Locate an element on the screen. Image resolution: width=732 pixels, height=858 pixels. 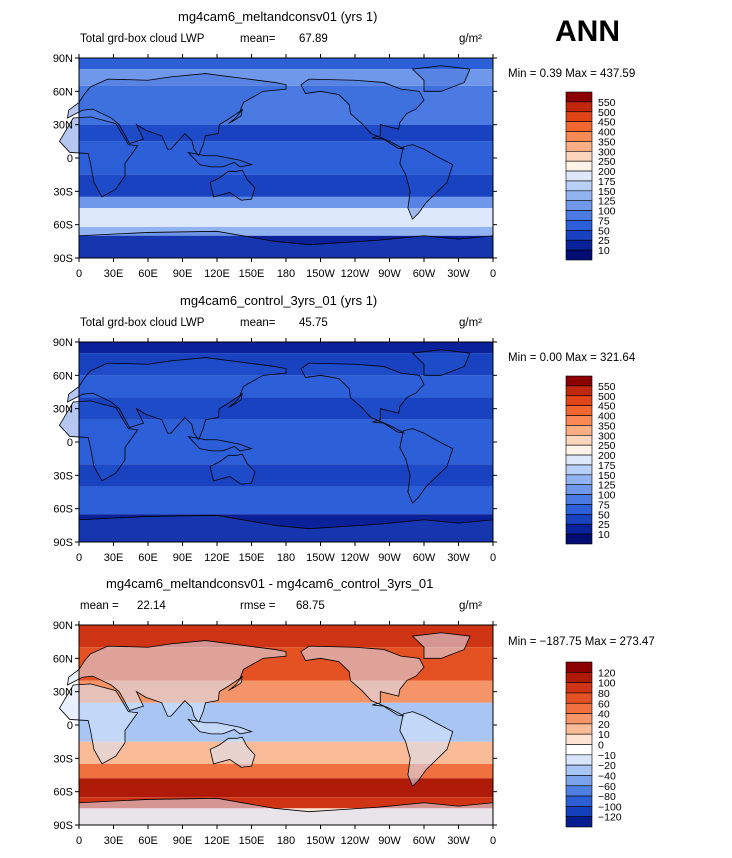
panel1-lon-tick-label: 60W is located at coordinates (424, 274).